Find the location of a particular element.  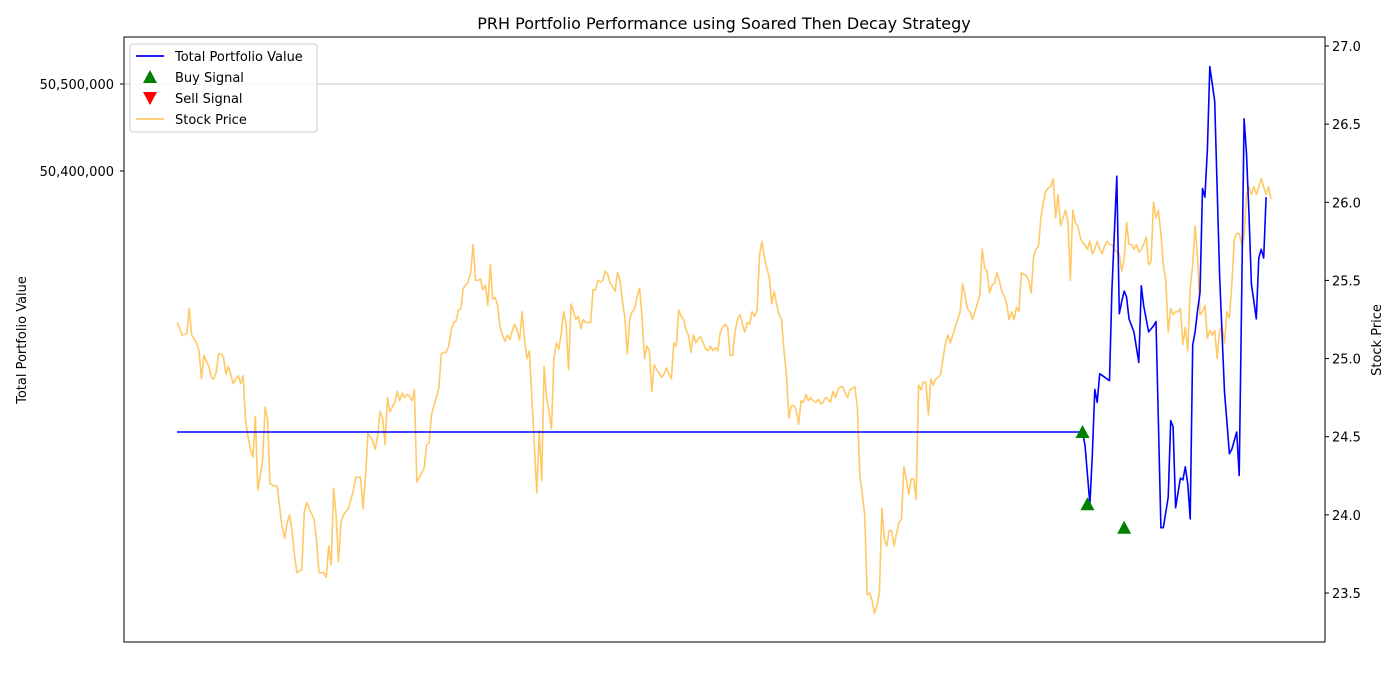

legend-label: Buy Signal is located at coordinates (209, 78).